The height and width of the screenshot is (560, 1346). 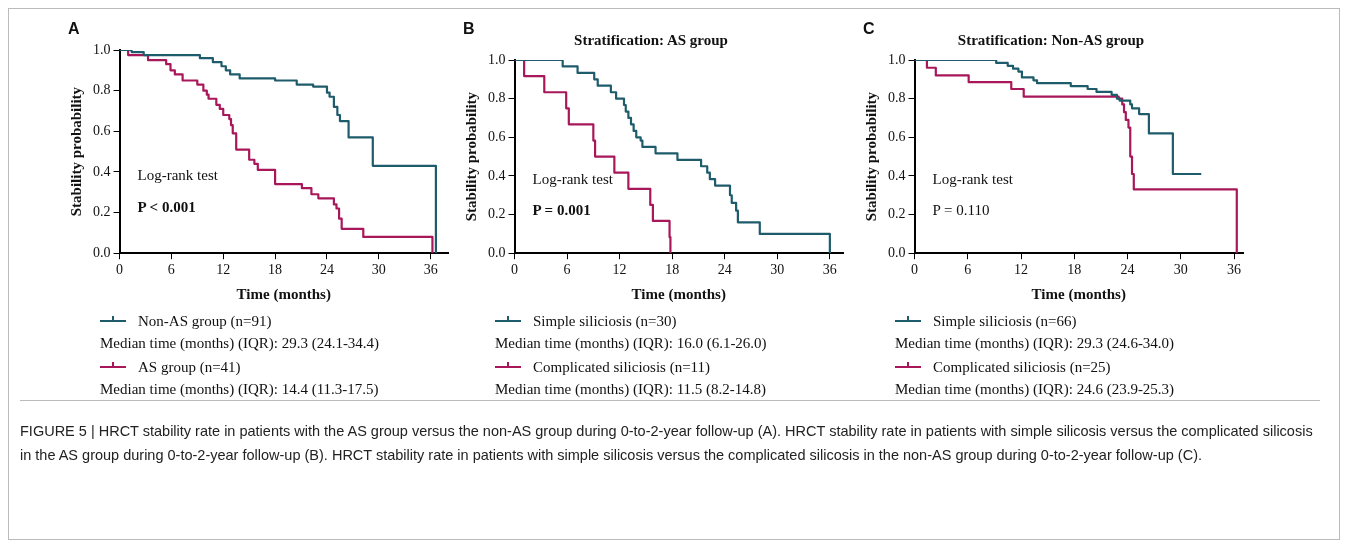 What do you see at coordinates (961, 209) in the screenshot?
I see `annotation: P = 0.110` at bounding box center [961, 209].